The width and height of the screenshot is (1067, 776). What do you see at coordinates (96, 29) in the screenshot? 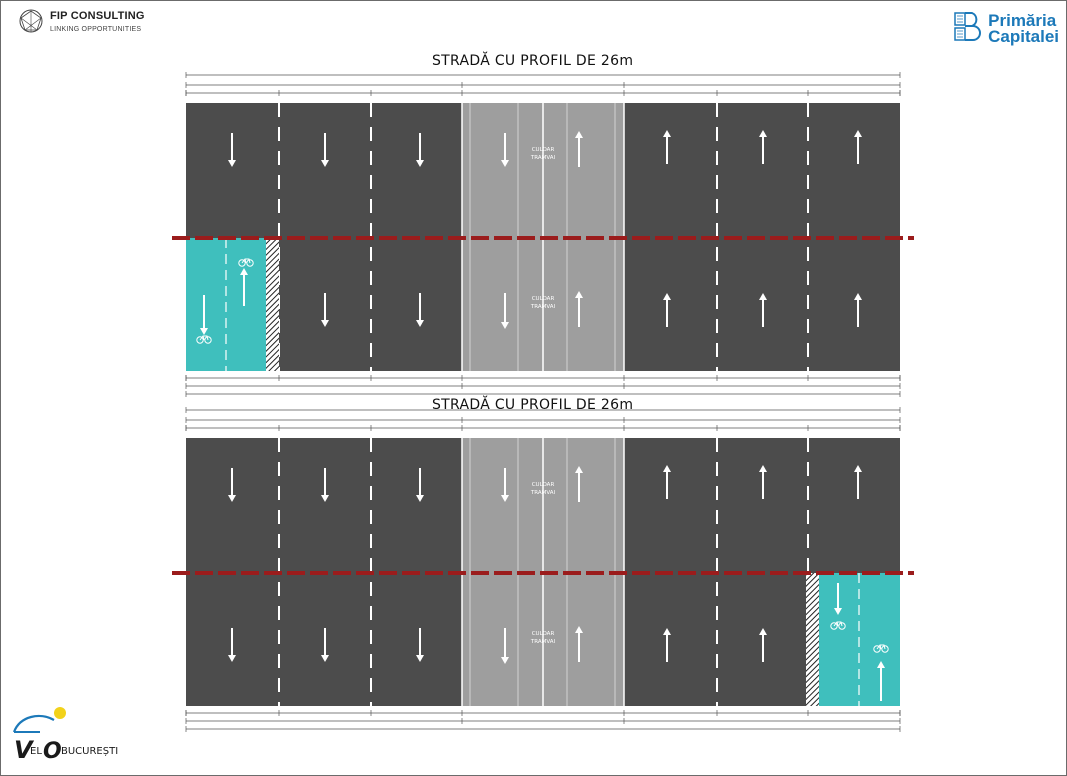
I see `fip-tagline: LINKING OPPORTUNITIES` at bounding box center [96, 29].